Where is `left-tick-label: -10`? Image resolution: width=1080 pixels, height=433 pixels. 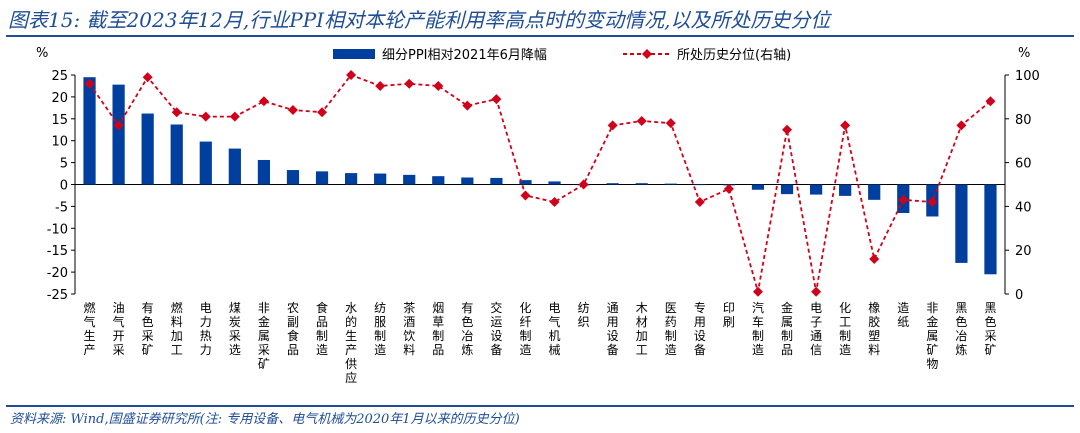
left-tick-label: -10 is located at coordinates (57, 229).